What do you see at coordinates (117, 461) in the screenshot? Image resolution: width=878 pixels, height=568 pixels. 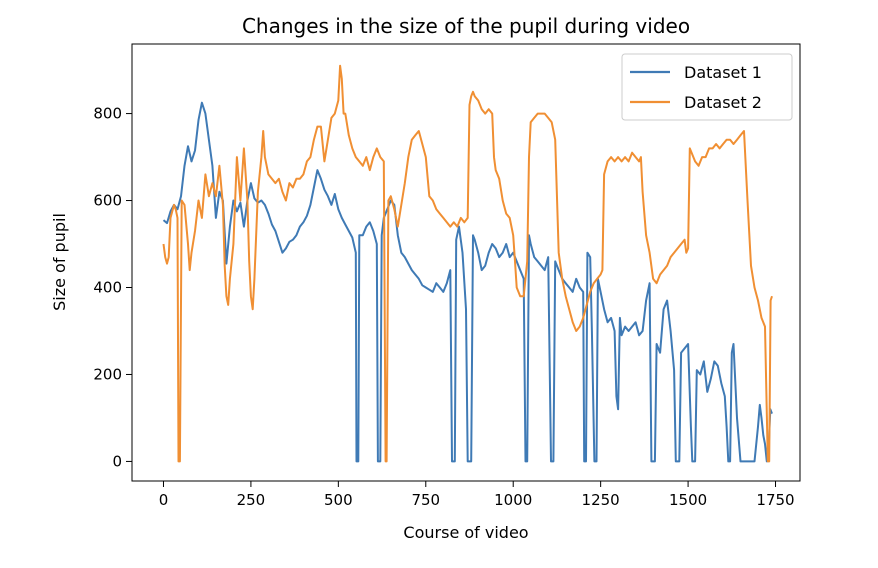 I see `y-tick-label: 0` at bounding box center [117, 461].